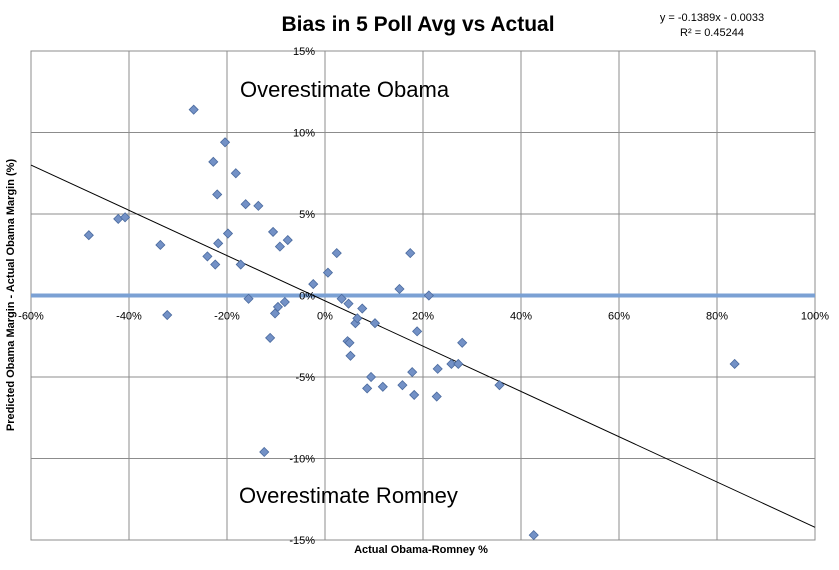 The height and width of the screenshot is (570, 839). Describe the element at coordinates (129, 317) in the screenshot. I see `x-tick-label: -40%` at that location.